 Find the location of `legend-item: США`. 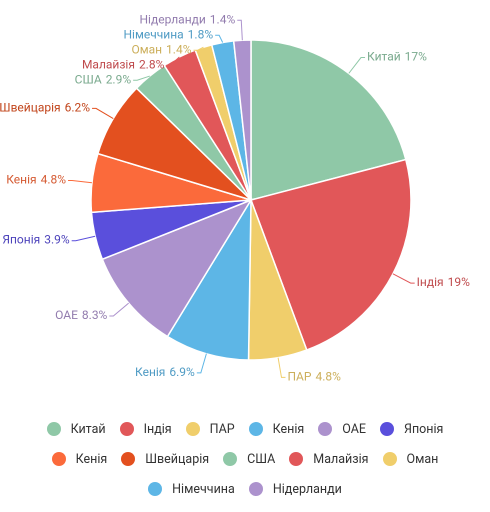

legend-item: США is located at coordinates (249, 459).